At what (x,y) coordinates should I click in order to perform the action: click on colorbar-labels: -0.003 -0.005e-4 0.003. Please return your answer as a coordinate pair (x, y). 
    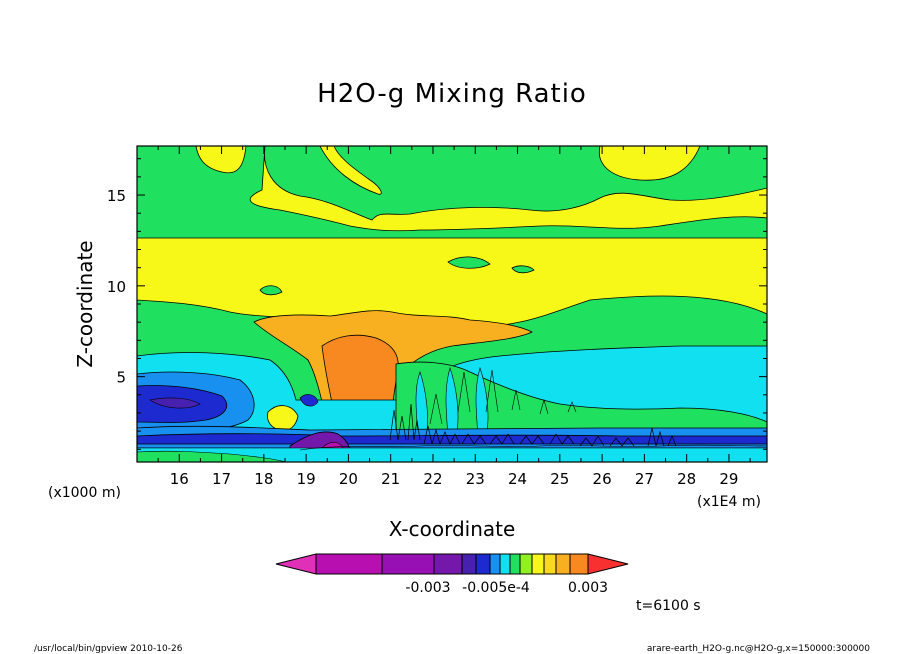
    Looking at the image, I should click on (506, 588).